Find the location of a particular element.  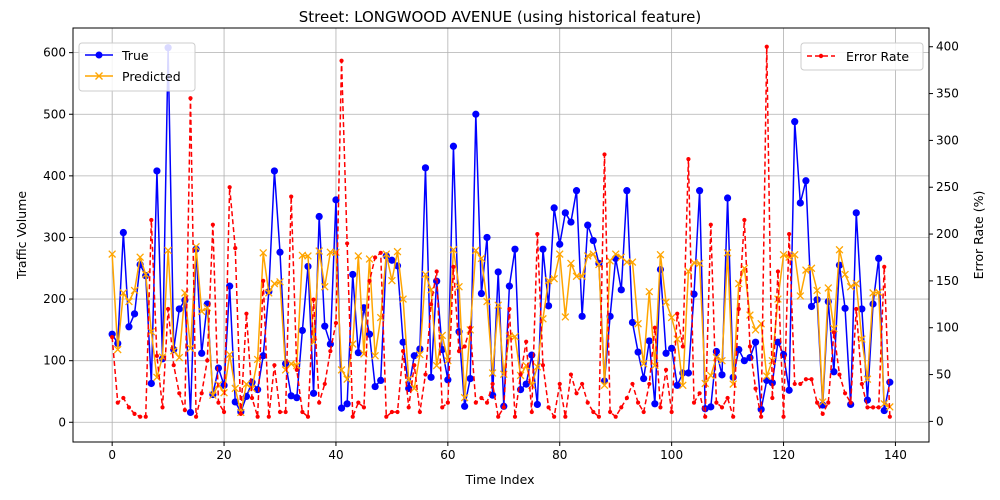

y-left-tick-label: 500 is located at coordinates (54, 114).